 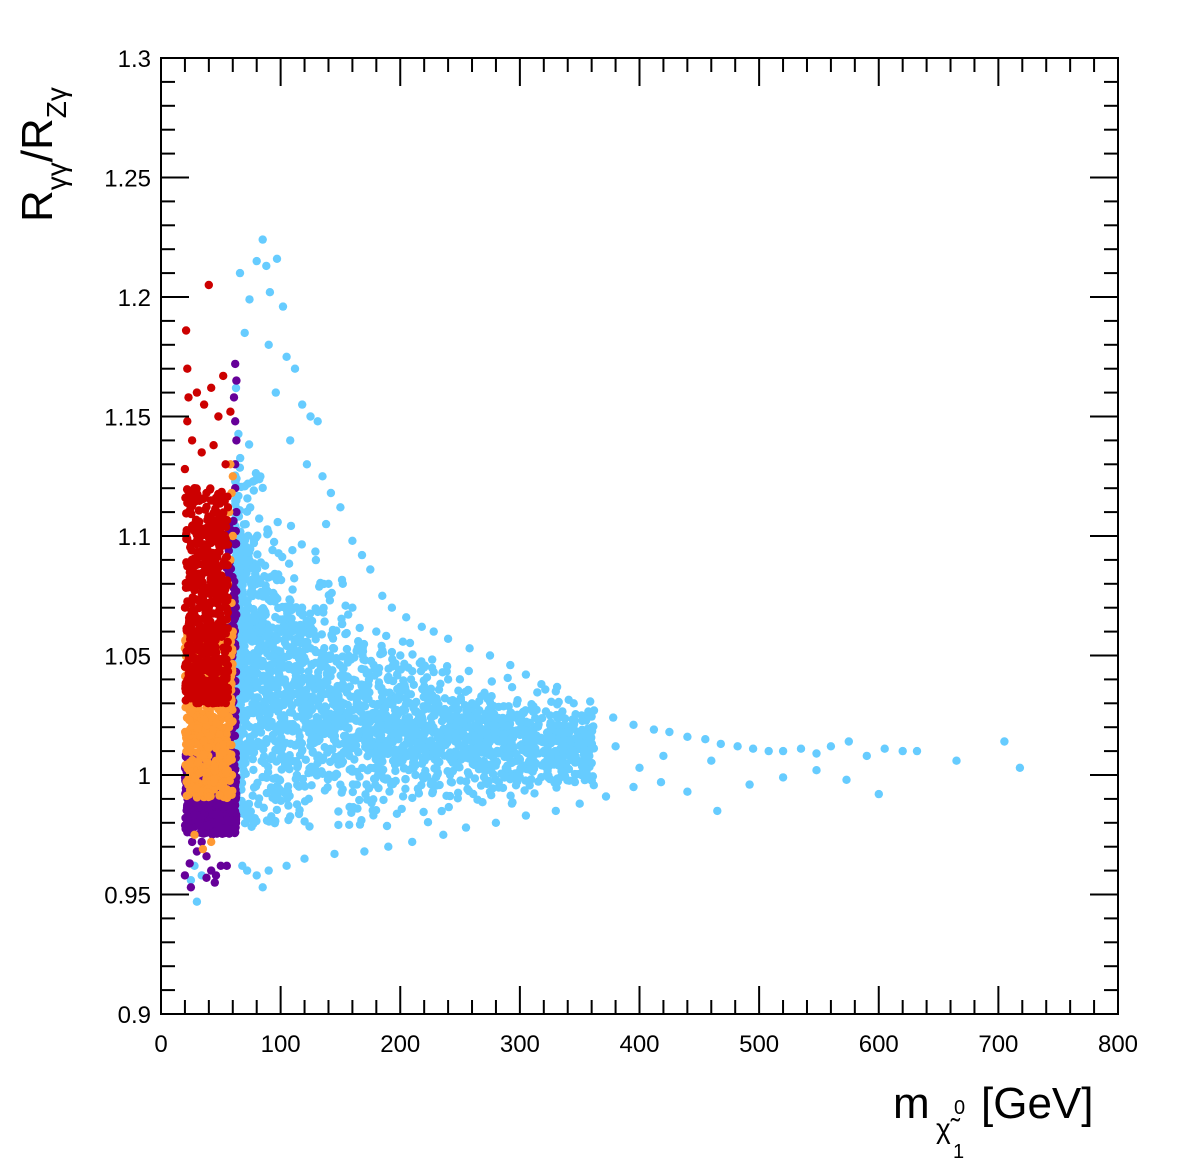 I want to click on y-tick-label: 1.2, so click(x=134, y=298).